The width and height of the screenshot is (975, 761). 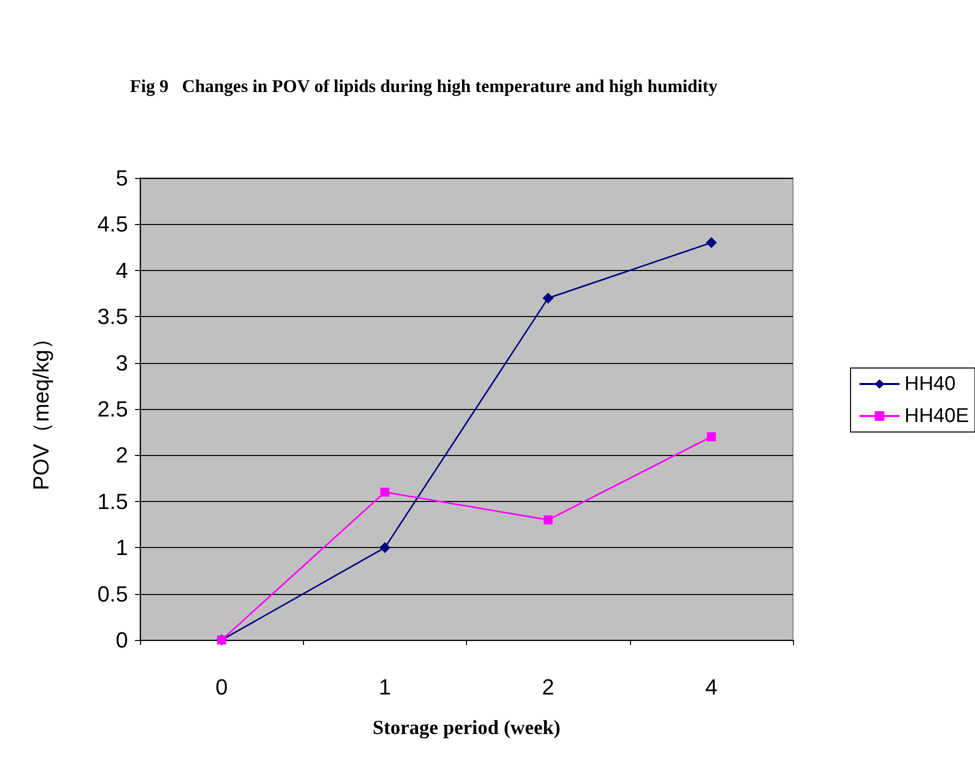 What do you see at coordinates (122, 363) in the screenshot?
I see `y-tick-label: 3` at bounding box center [122, 363].